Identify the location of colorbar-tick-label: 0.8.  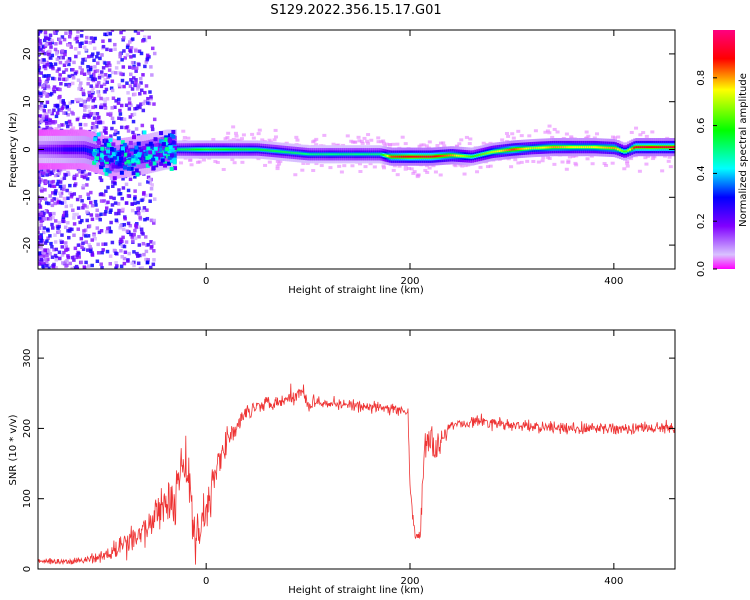
(701, 78).